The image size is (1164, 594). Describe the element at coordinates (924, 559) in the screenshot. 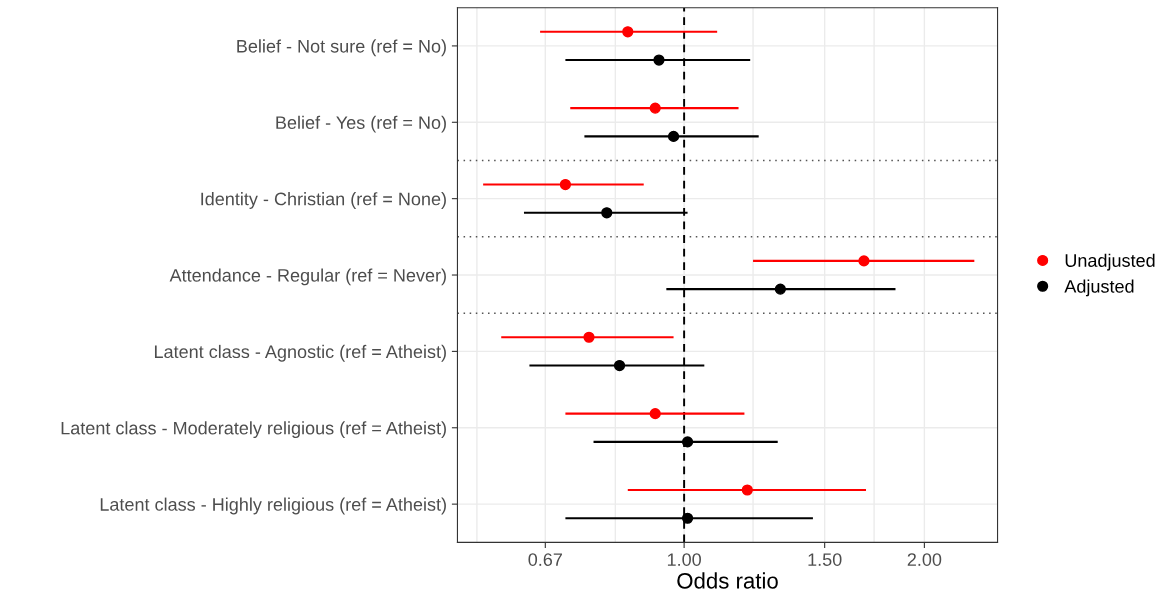

I see `x-tick-label: 2.00` at that location.